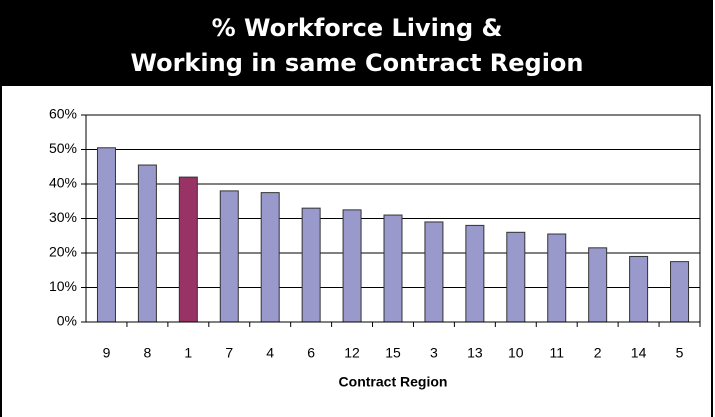 The image size is (715, 417). I want to click on x-tick-label: 15, so click(393, 353).